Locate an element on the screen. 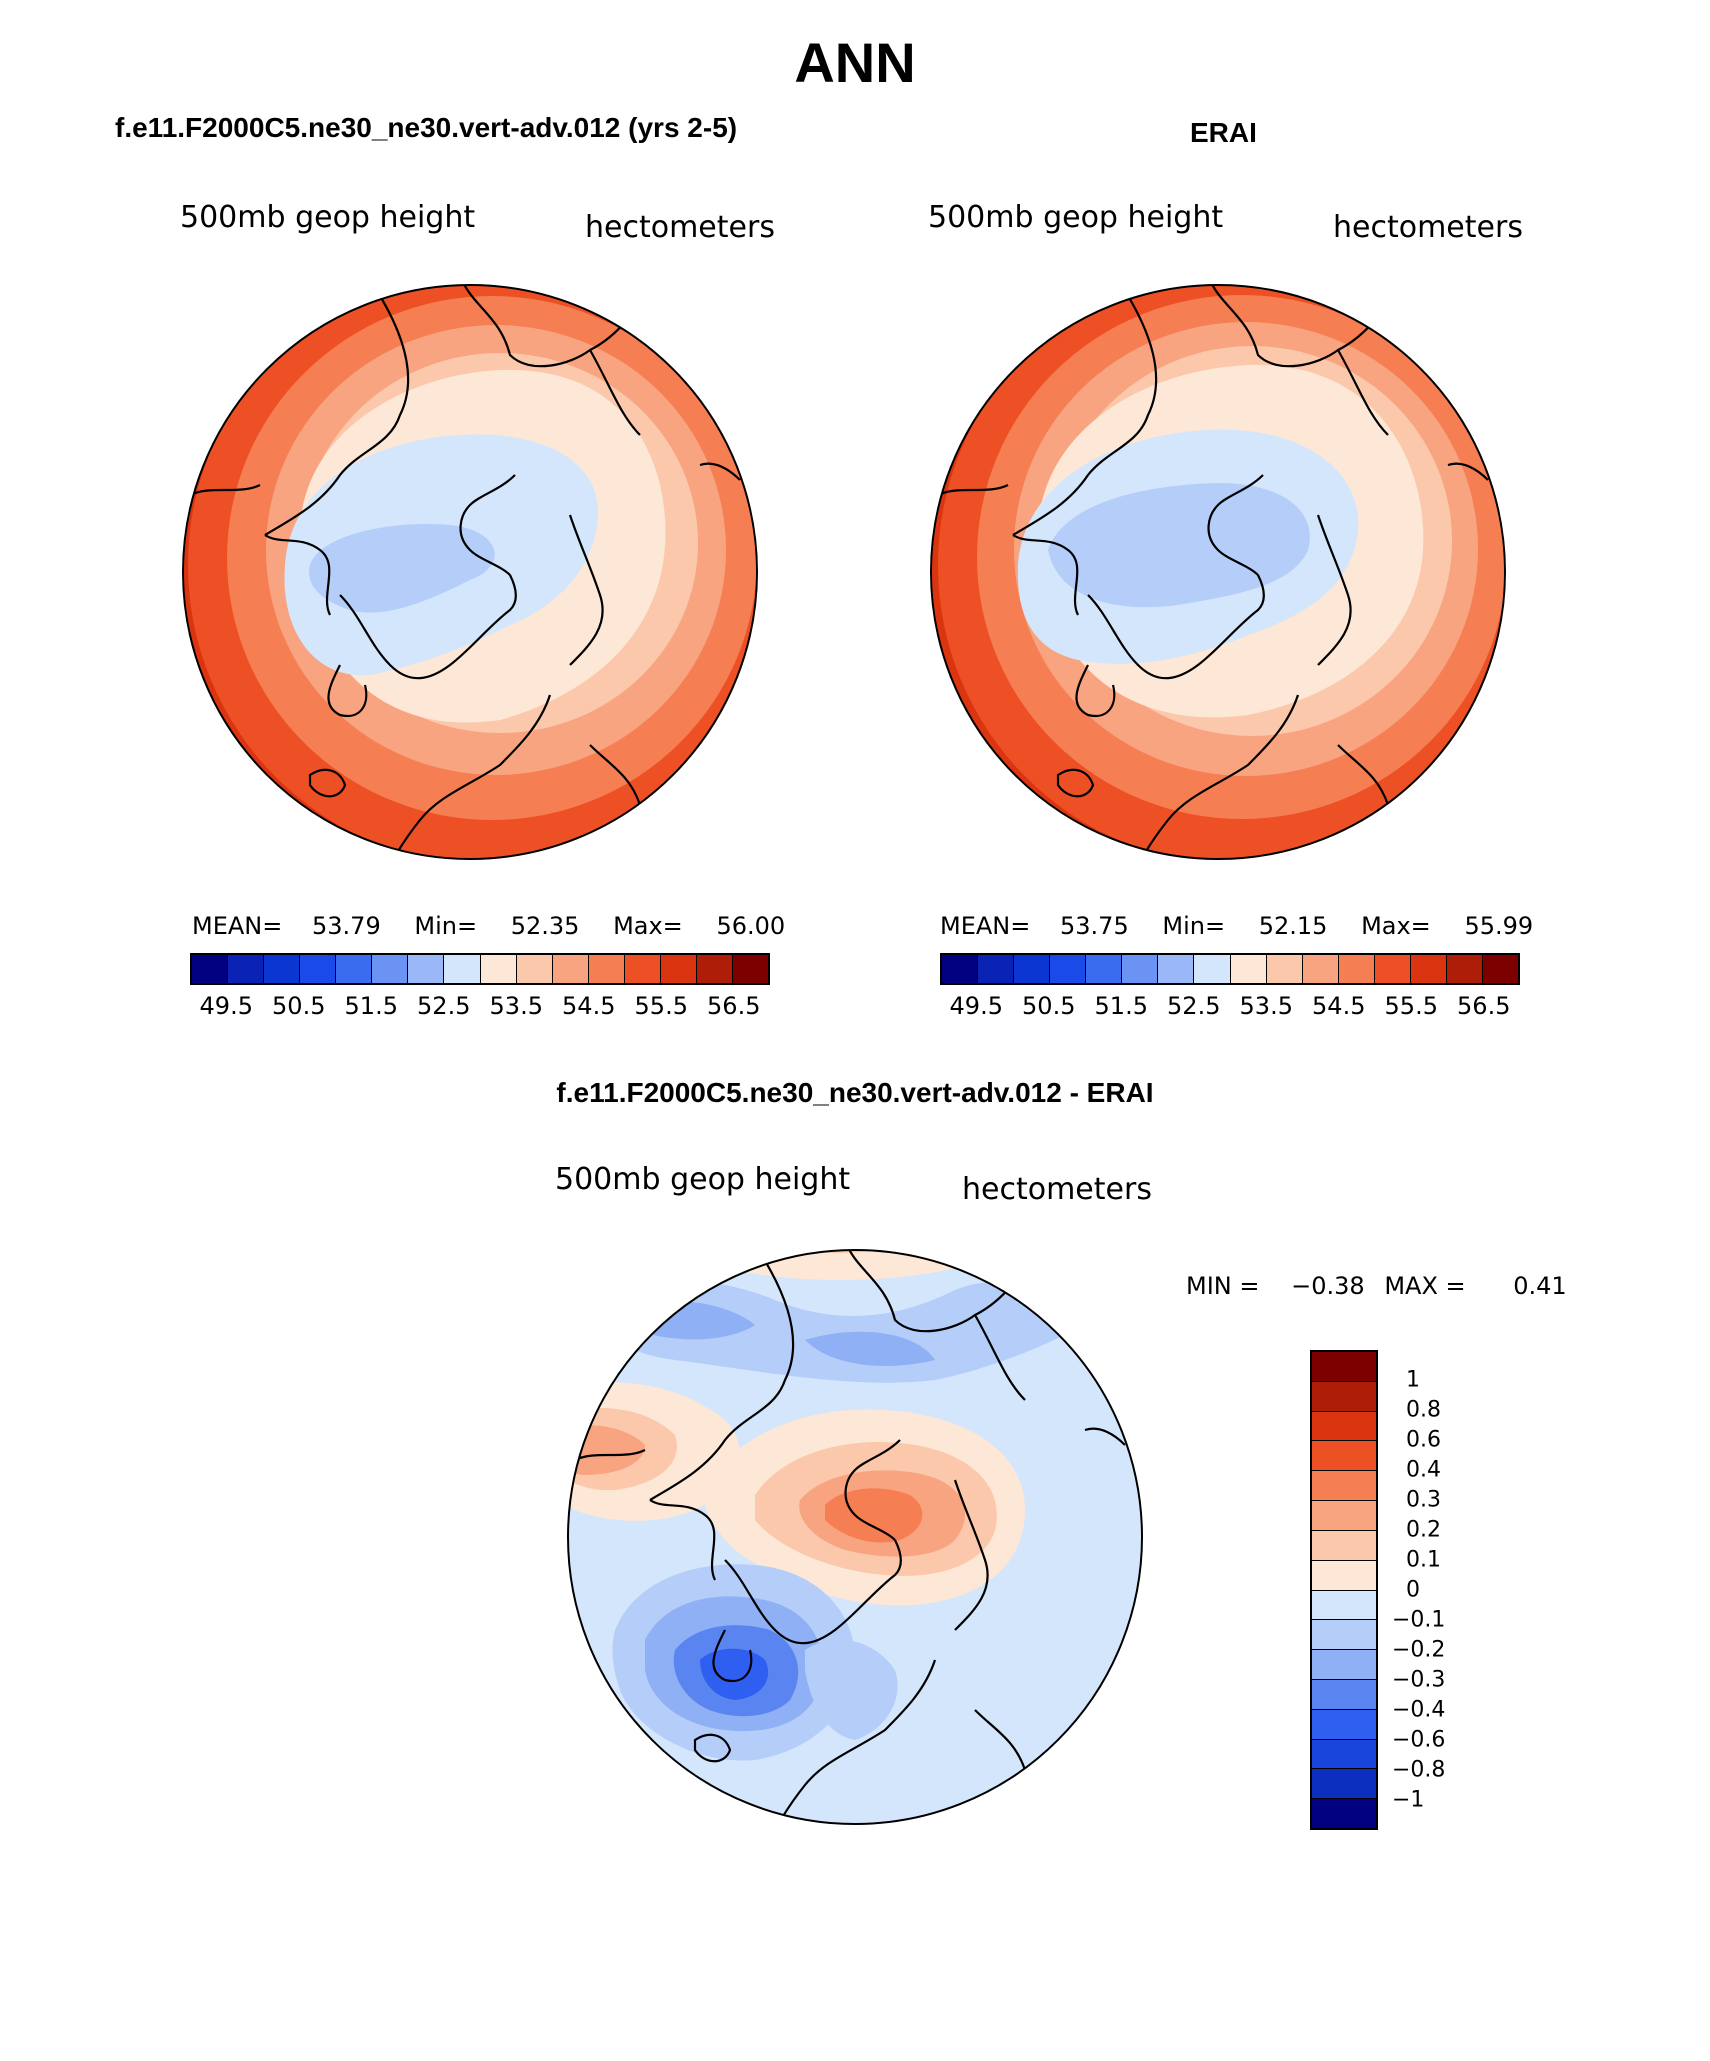 This screenshot has height=2061, width=1710. diff-colorbar-tick-label: 0.6 is located at coordinates (1423, 1440).